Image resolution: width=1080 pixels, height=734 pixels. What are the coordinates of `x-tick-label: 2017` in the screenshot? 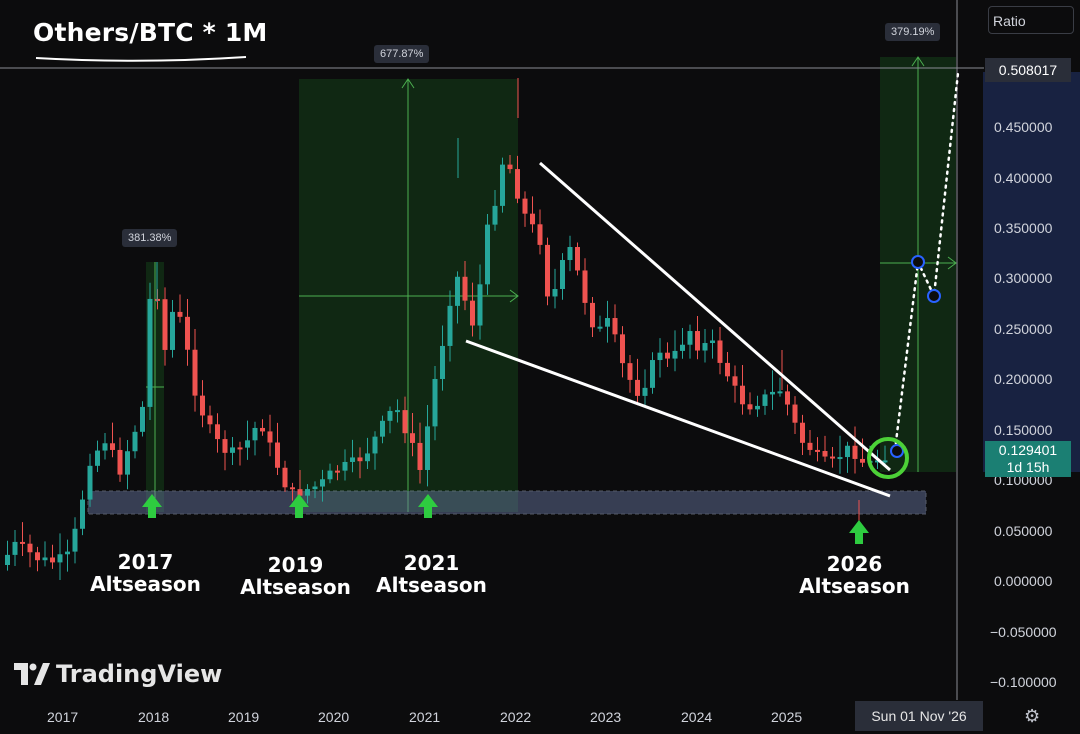 It's located at (63, 717).